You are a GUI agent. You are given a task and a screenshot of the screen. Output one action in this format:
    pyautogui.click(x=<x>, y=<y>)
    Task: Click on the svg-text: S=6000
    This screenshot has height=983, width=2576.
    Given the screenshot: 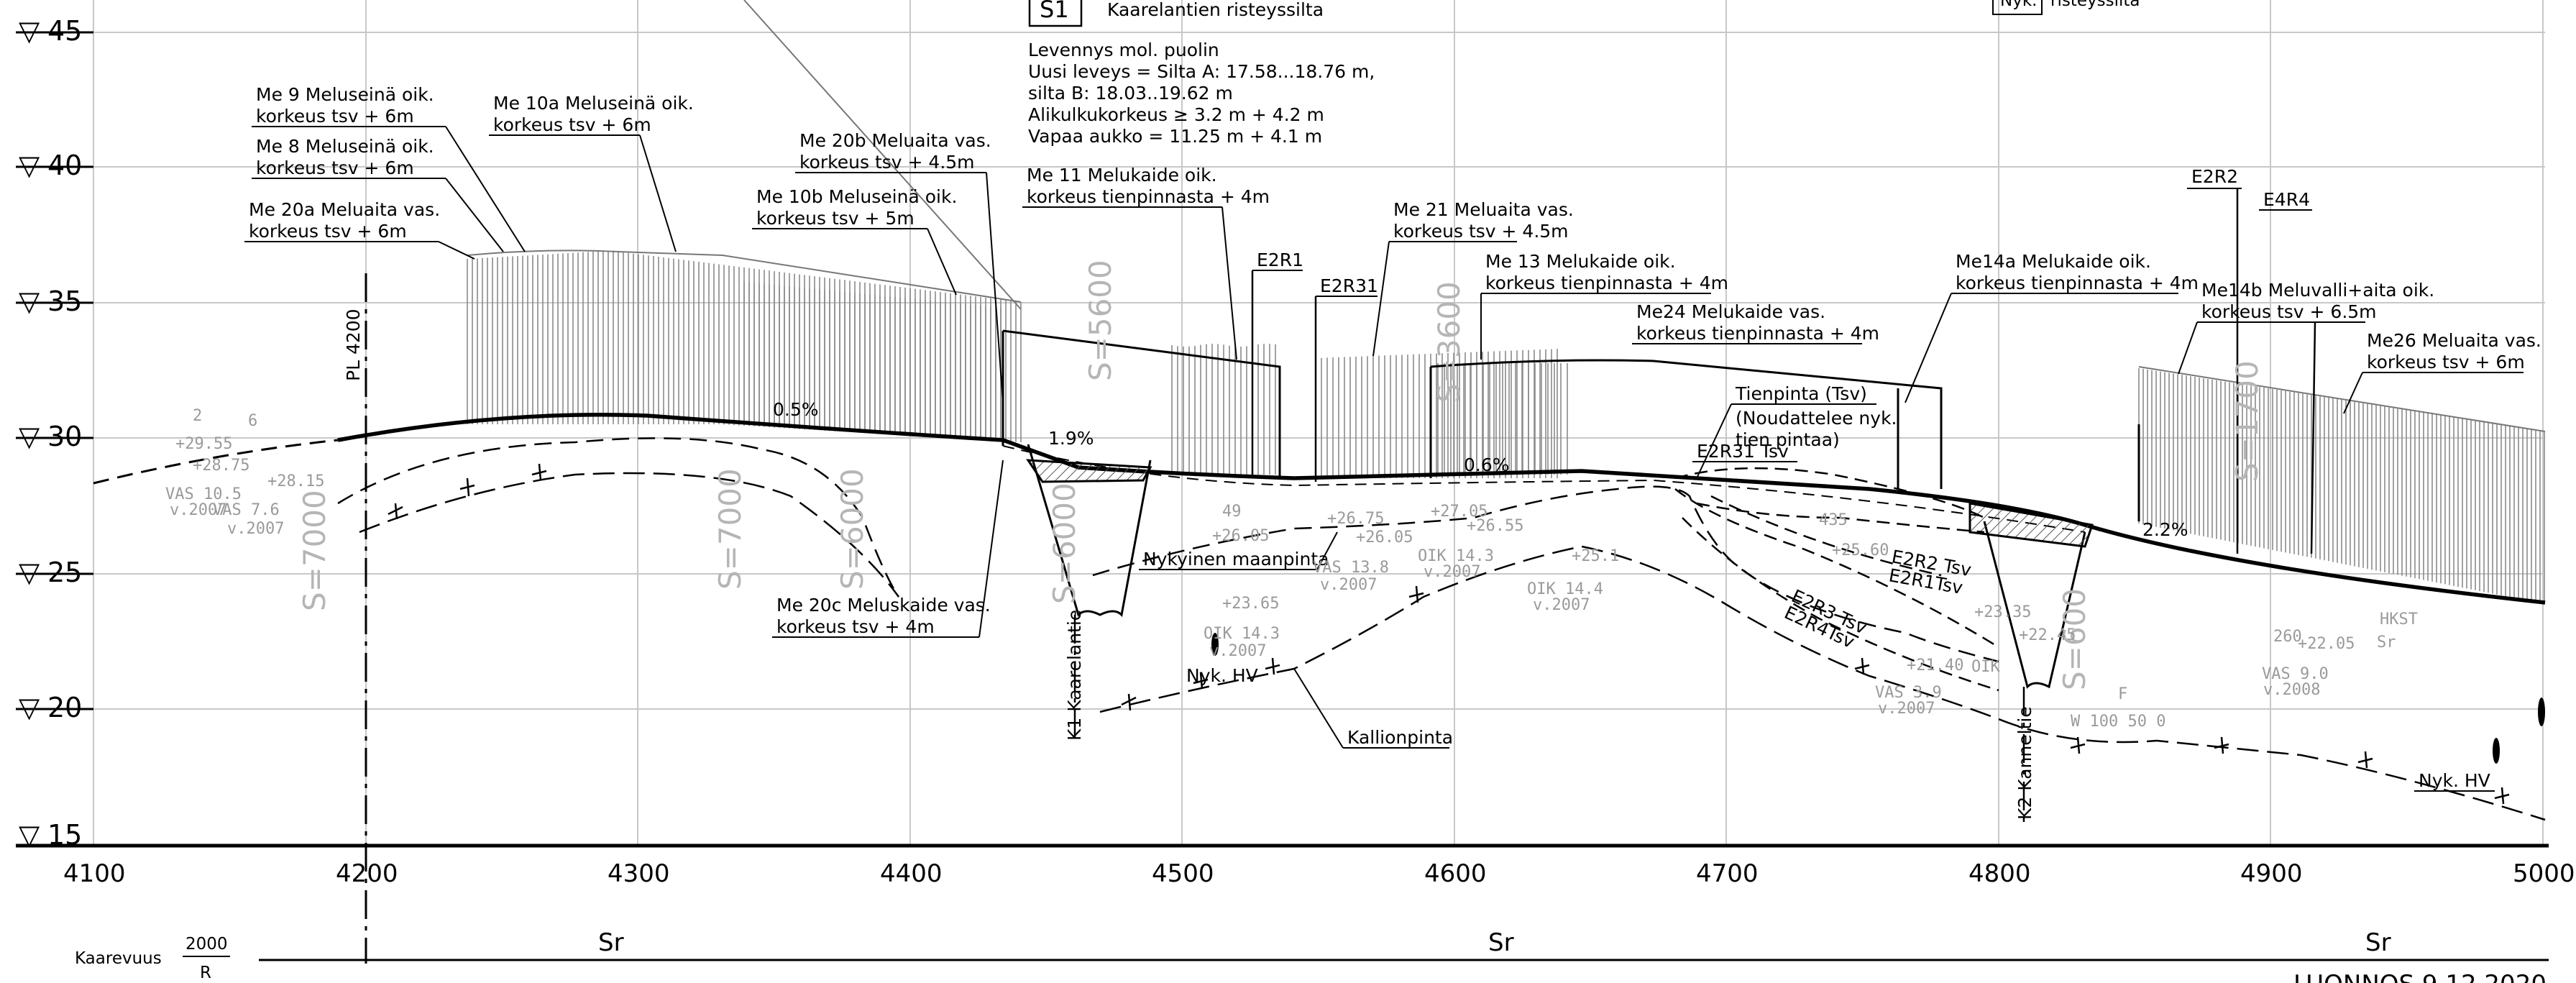 What is the action you would take?
    pyautogui.click(x=852, y=529)
    